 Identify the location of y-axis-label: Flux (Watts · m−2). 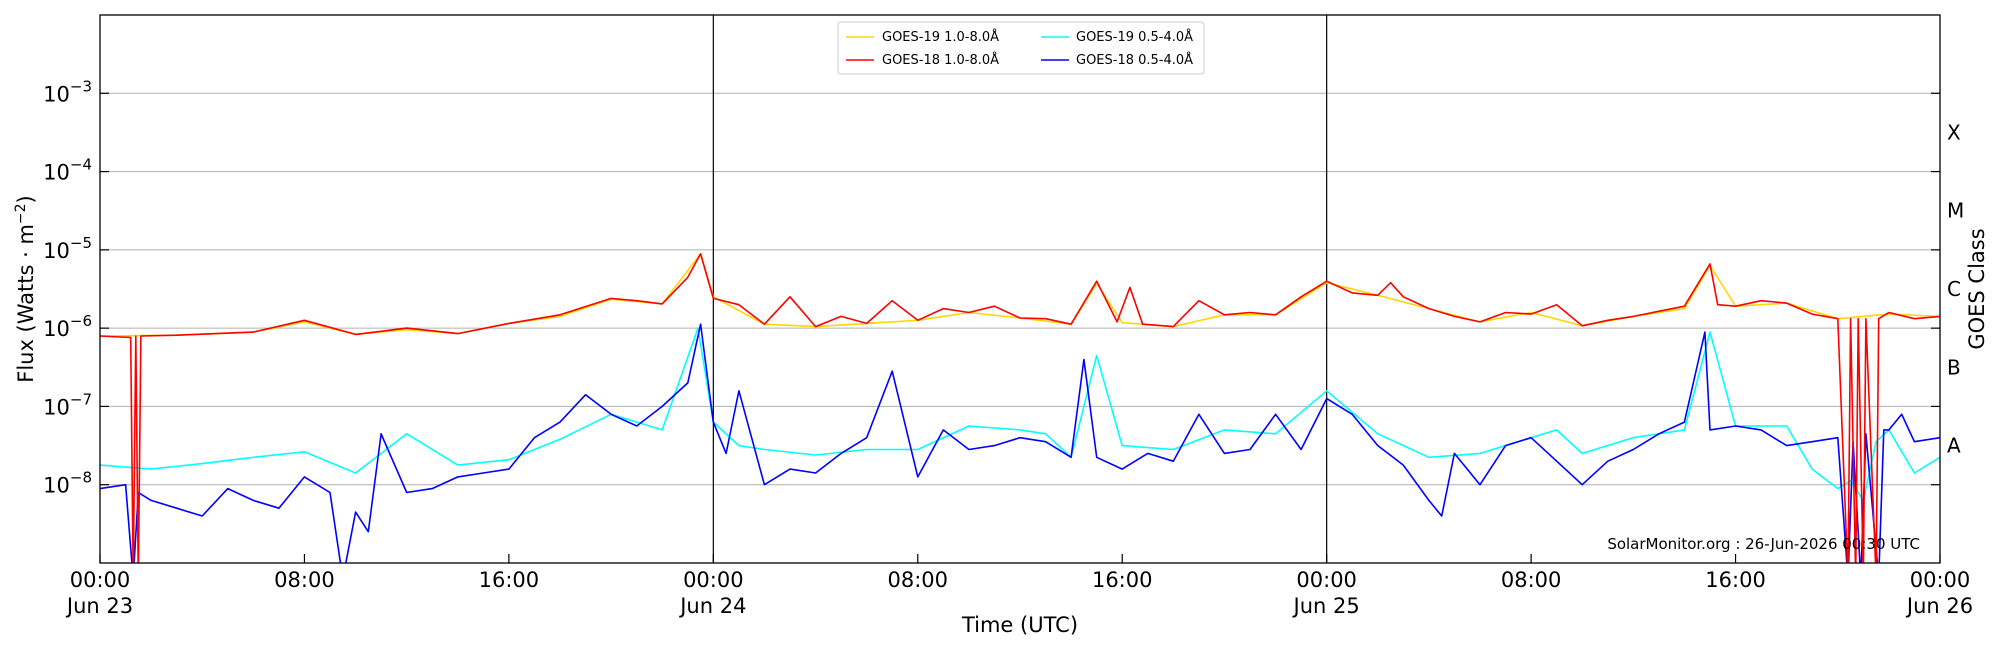
(25, 289).